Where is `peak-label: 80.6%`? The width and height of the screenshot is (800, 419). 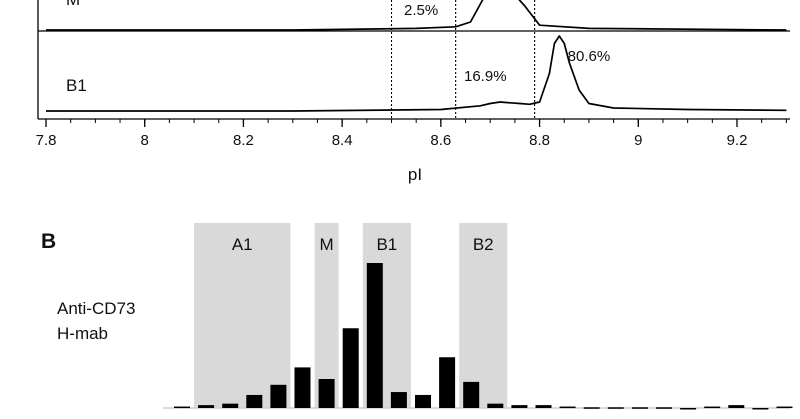
peak-label: 80.6% is located at coordinates (589, 56).